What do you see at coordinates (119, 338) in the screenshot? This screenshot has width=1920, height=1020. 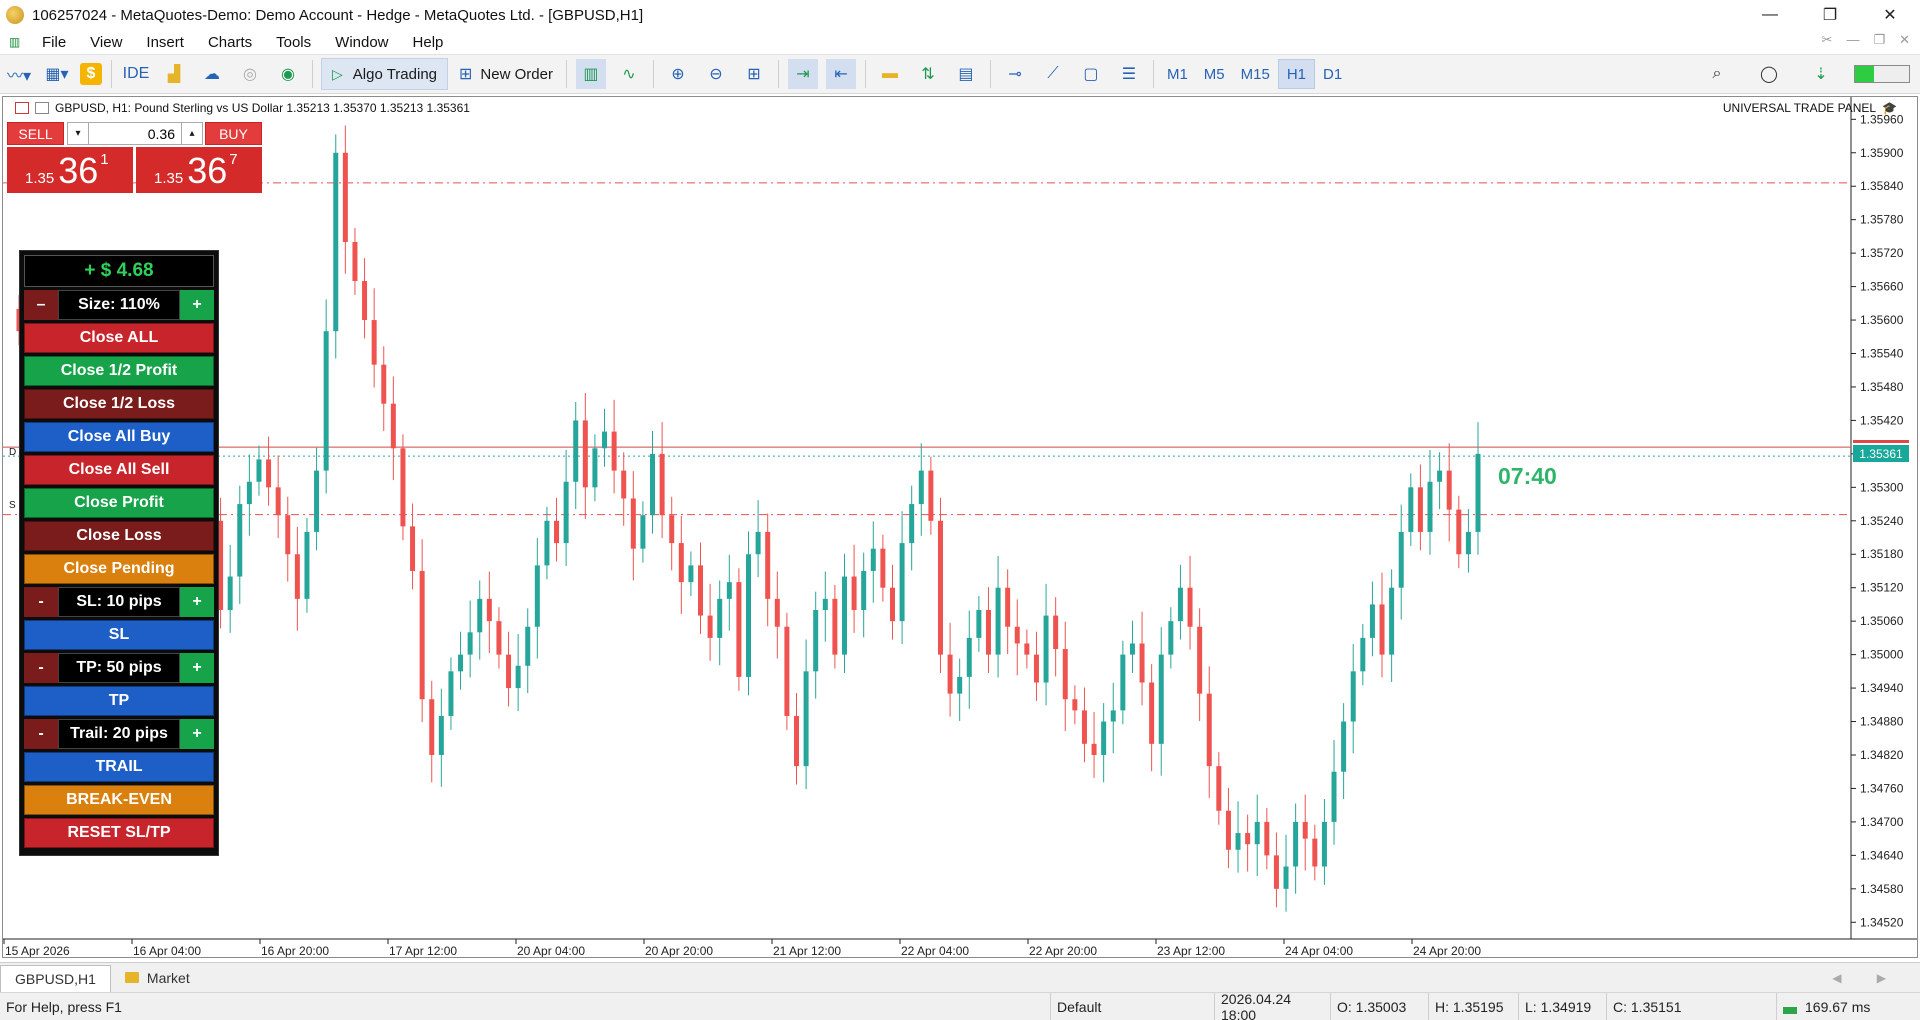 I see `close-all-button: Close ALL` at bounding box center [119, 338].